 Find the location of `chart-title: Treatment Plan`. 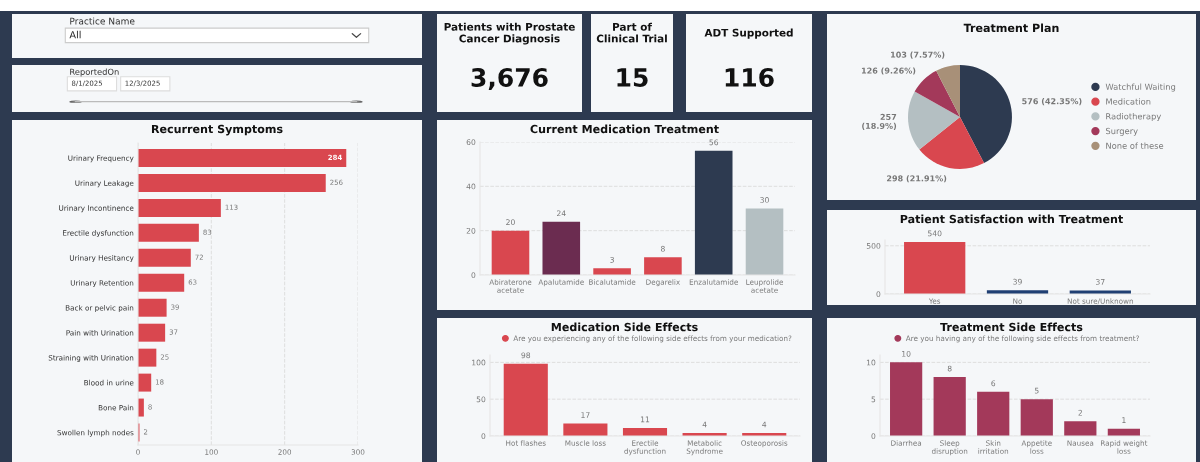

chart-title: Treatment Plan is located at coordinates (1011, 28).